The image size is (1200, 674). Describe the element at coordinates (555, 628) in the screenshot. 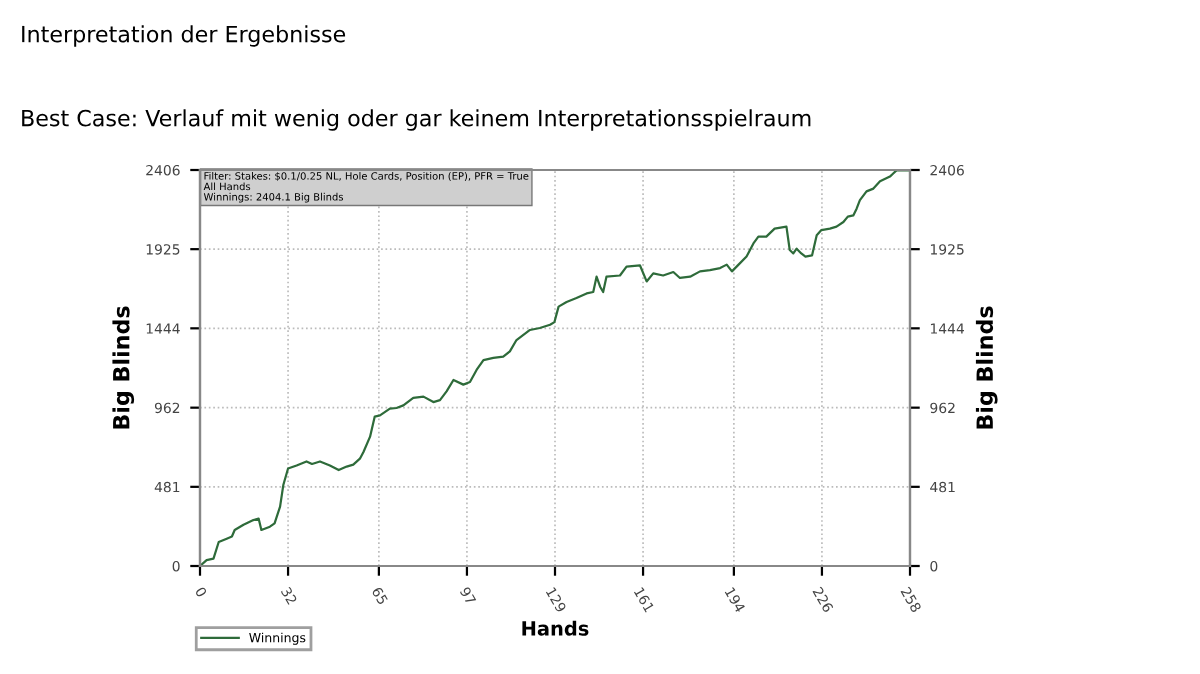

I see `x-axis-title: Hands` at that location.